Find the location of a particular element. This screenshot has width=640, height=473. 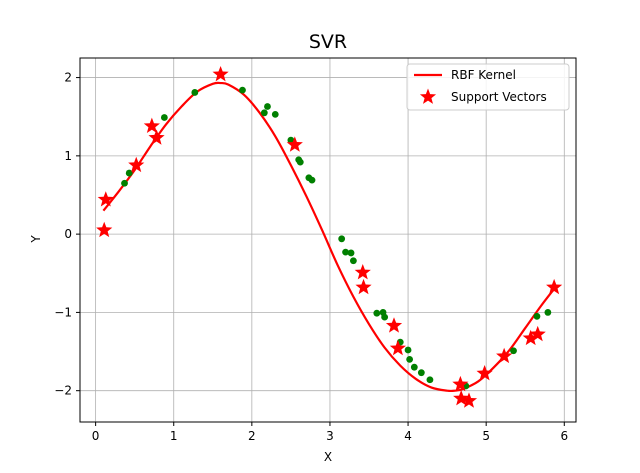

legend: RBF Kernel Support Vectors is located at coordinates (488, 87).